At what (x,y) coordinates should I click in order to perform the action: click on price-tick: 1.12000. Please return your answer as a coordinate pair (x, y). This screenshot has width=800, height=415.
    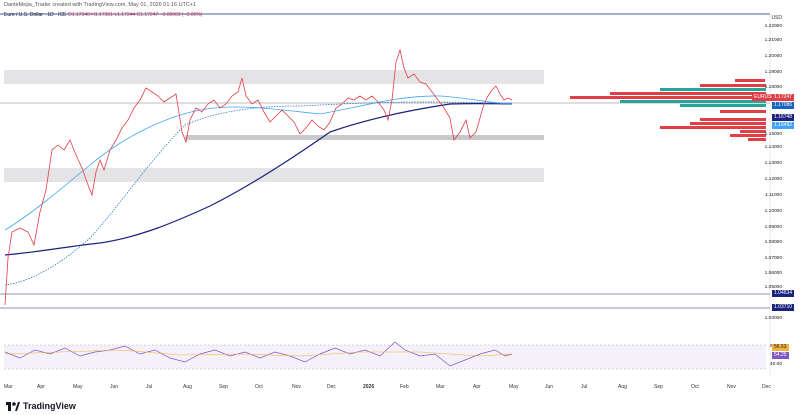
    Looking at the image, I should click on (773, 179).